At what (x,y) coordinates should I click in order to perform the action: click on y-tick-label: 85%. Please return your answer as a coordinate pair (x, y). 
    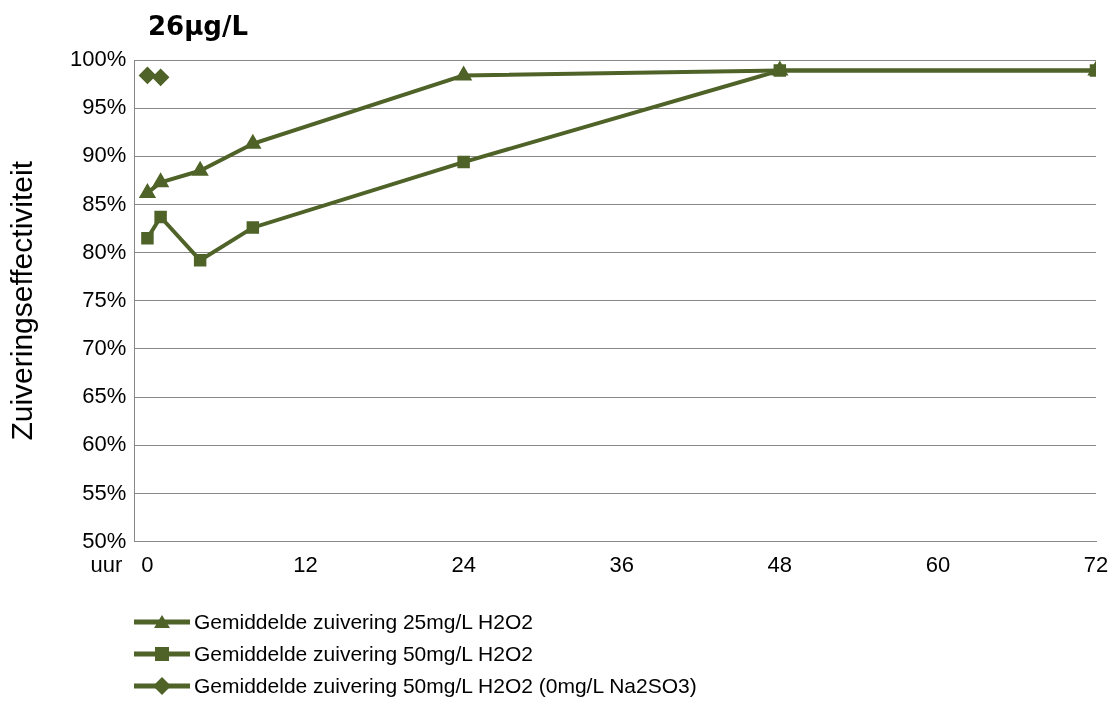
    Looking at the image, I should click on (104, 203).